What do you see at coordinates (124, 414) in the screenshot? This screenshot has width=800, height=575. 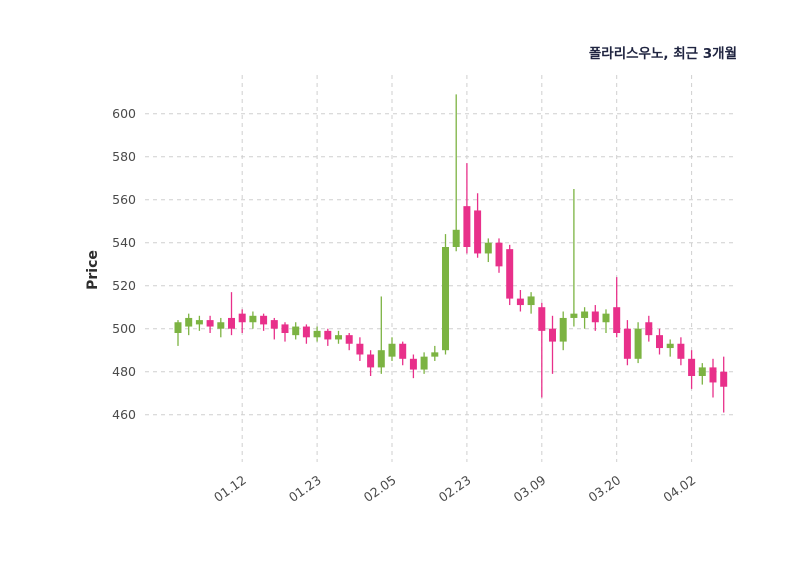 I see `y-tick-label: 460` at bounding box center [124, 414].